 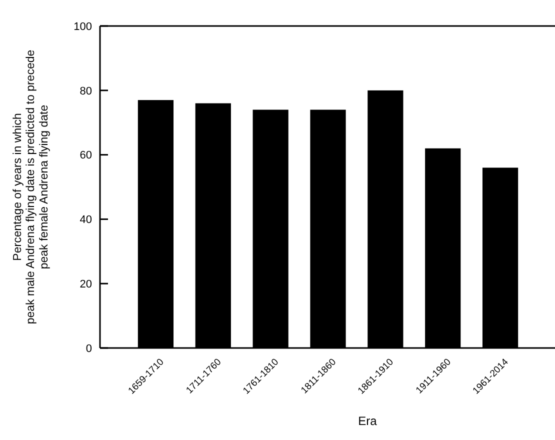 I want to click on x-axis-title: Era, so click(x=368, y=421).